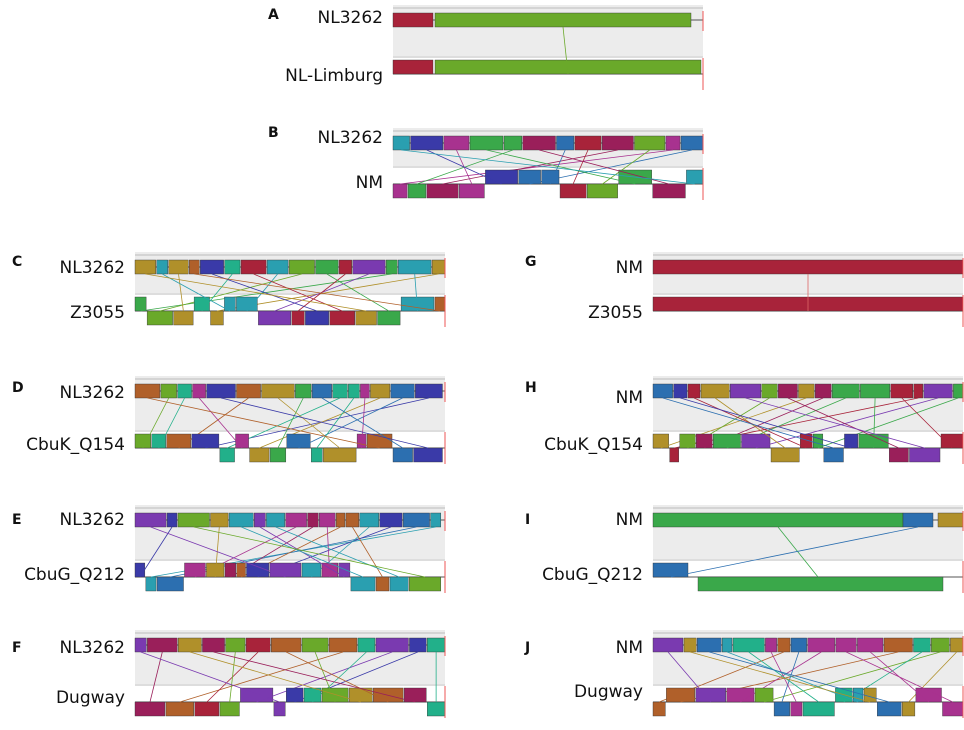  Describe the element at coordinates (527, 648) in the screenshot. I see `panel-letter: J` at that location.